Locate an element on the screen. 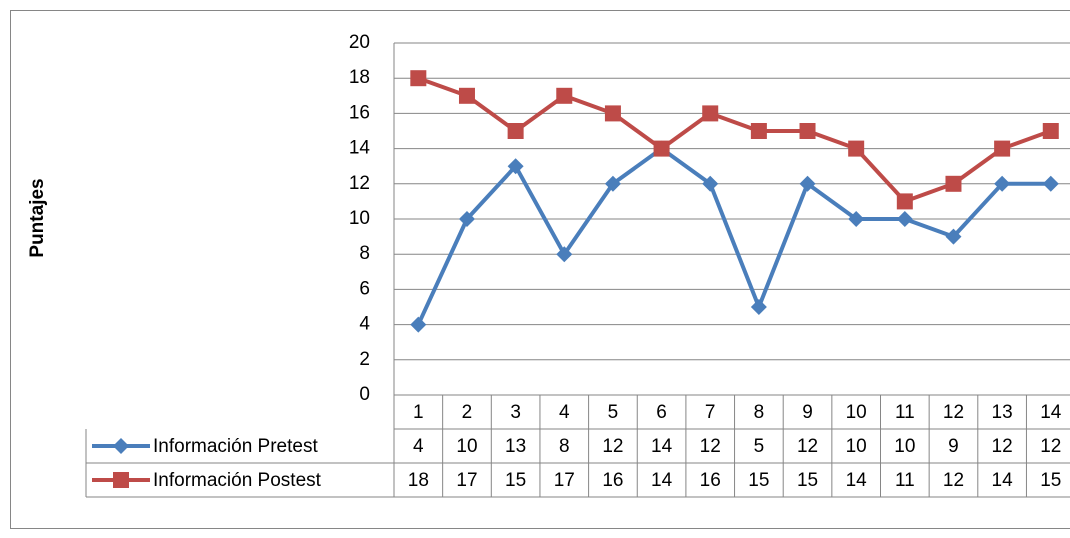 This screenshot has width=1070, height=538. y-axis-title: Puntajes is located at coordinates (37, 217).